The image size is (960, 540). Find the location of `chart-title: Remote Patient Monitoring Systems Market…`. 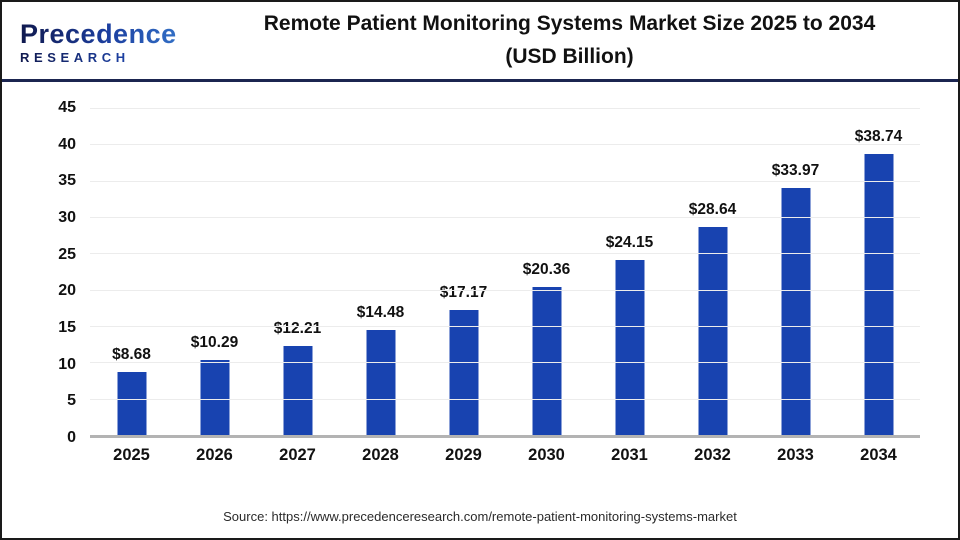

chart-title: Remote Patient Monitoring Systems Market… is located at coordinates (576, 40).